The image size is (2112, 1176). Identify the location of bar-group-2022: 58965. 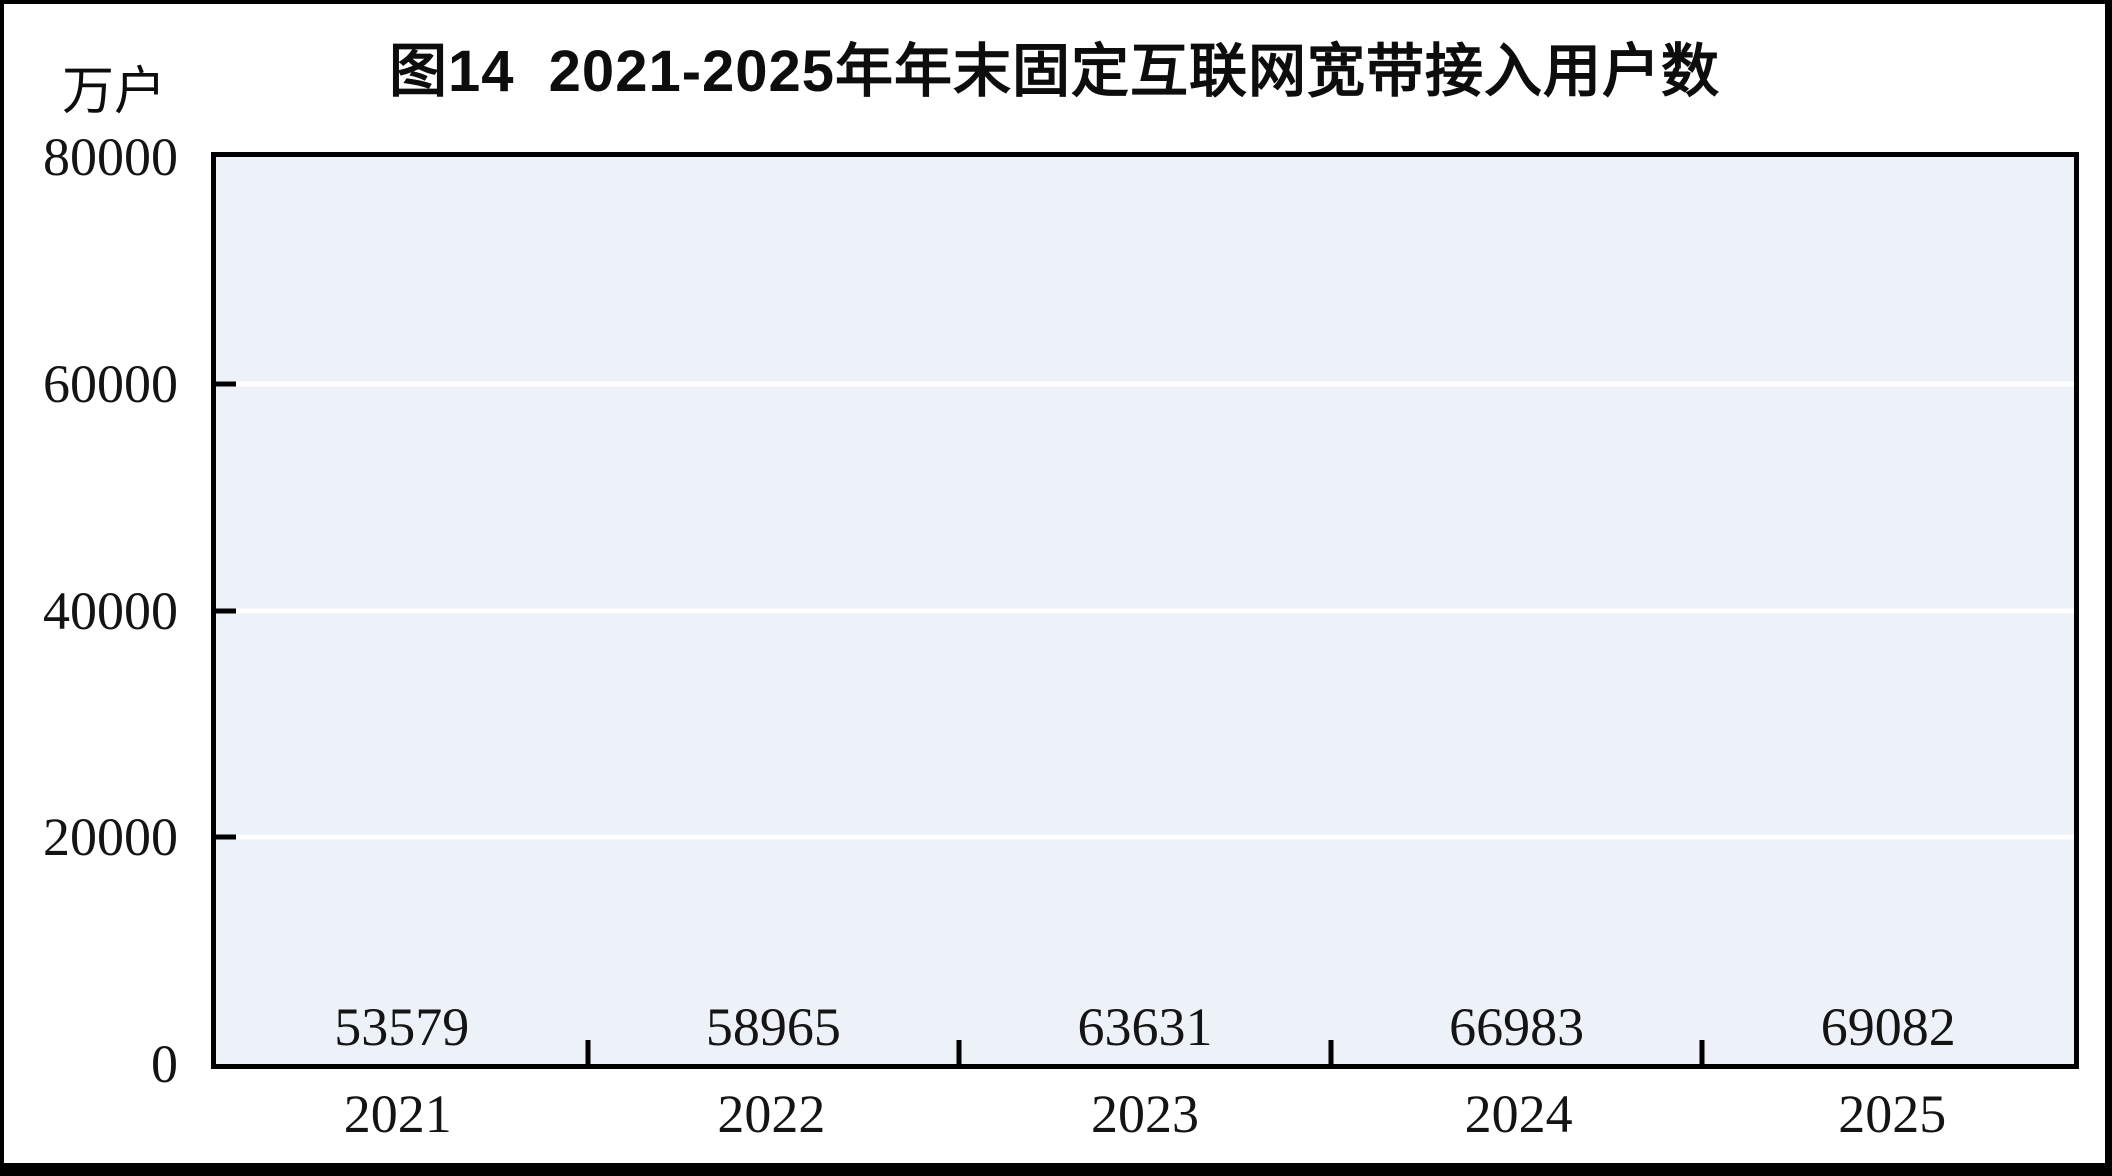
(773, 1032).